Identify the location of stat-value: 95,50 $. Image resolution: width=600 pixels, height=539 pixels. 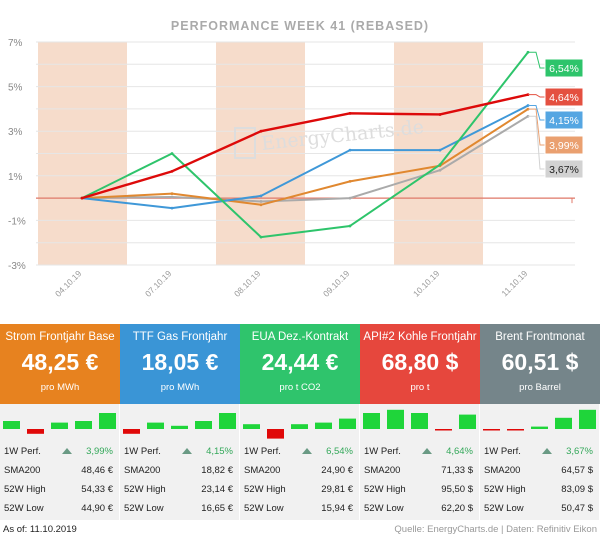
(457, 489).